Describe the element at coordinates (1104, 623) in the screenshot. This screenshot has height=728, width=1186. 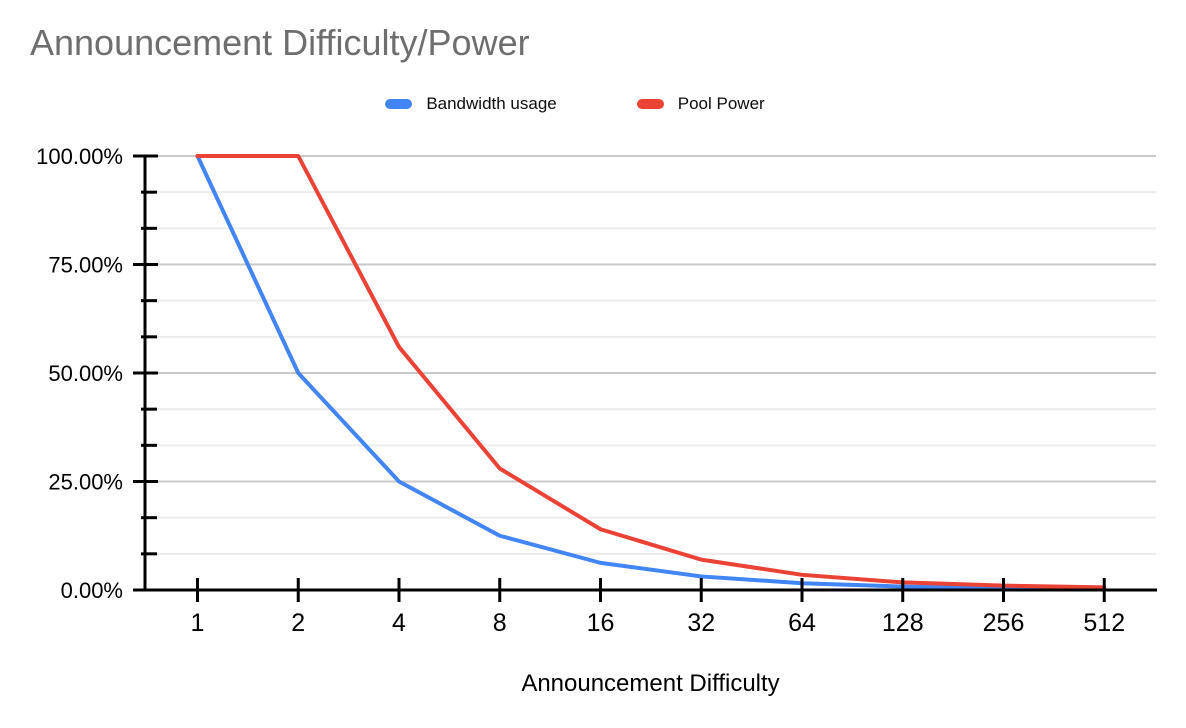
I see `x-tick-label: 512` at that location.